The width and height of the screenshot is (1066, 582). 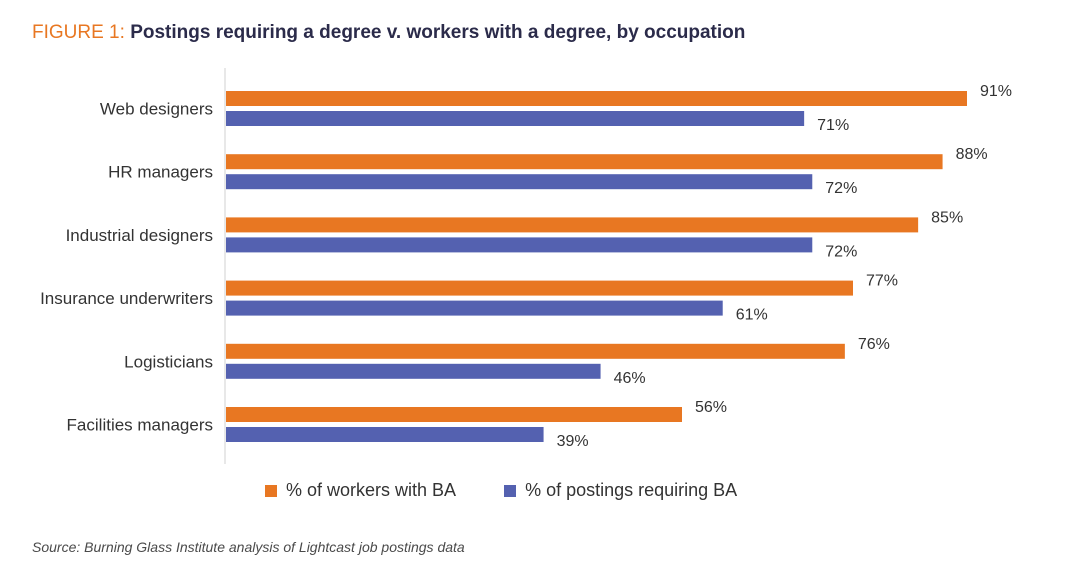 What do you see at coordinates (139, 235) in the screenshot?
I see `category-label: Industrial designers` at bounding box center [139, 235].